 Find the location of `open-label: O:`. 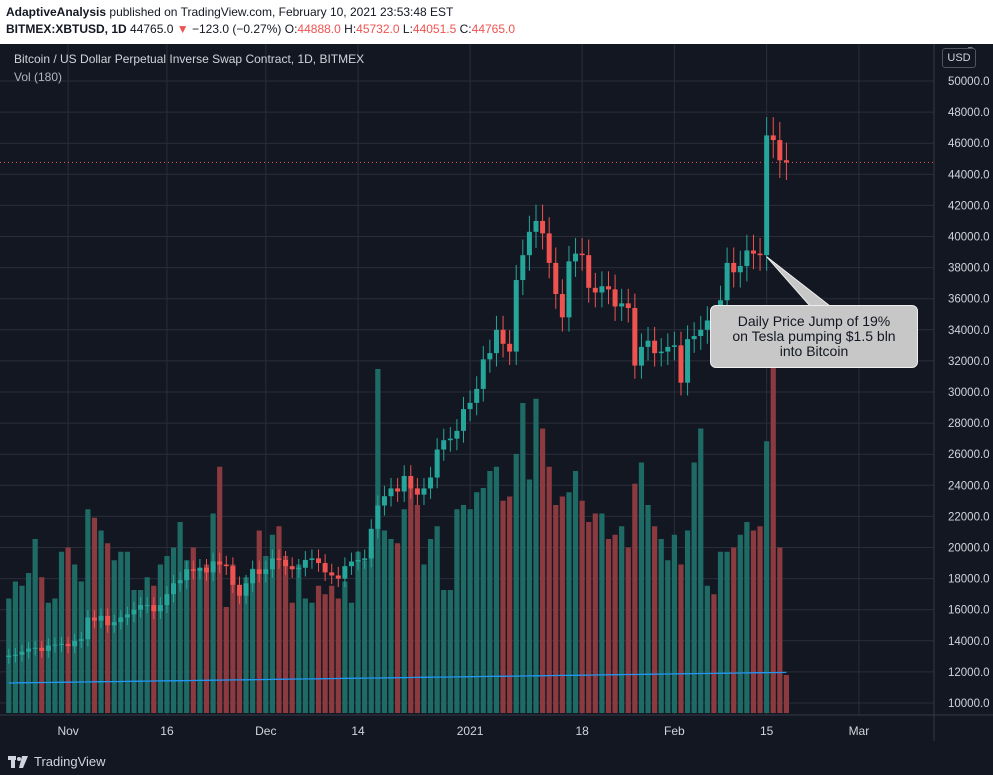

open-label: O: is located at coordinates (291, 29).